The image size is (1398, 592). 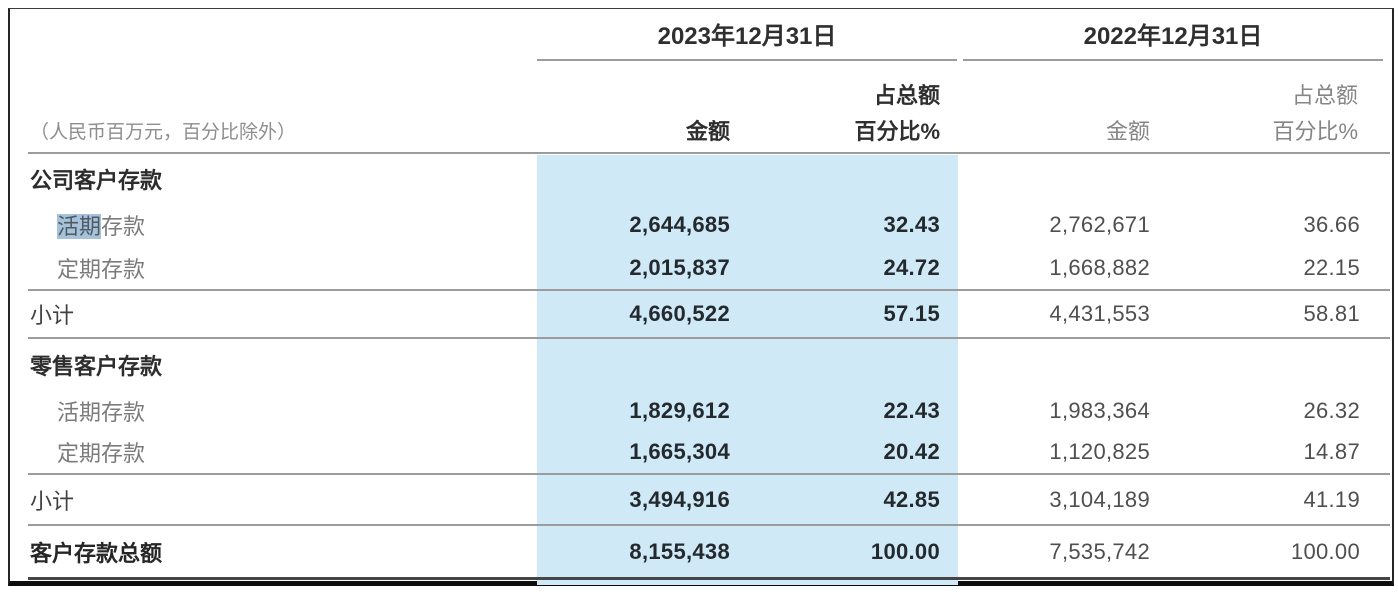 What do you see at coordinates (897, 131) in the screenshot?
I see `pct-header-line2-2023: 百分比%` at bounding box center [897, 131].